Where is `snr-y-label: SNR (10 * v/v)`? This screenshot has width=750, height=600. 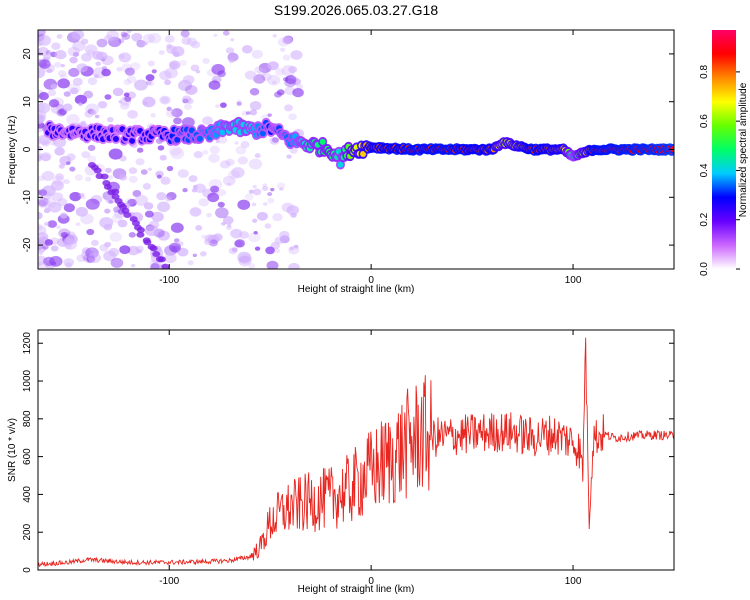 snr-y-label: SNR (10 * v/v) is located at coordinates (12, 450).